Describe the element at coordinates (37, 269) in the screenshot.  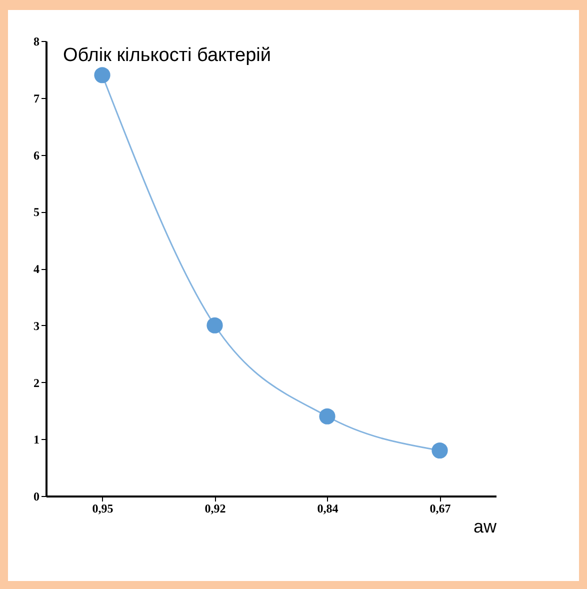
I see `y-tick-label: 4` at that location.